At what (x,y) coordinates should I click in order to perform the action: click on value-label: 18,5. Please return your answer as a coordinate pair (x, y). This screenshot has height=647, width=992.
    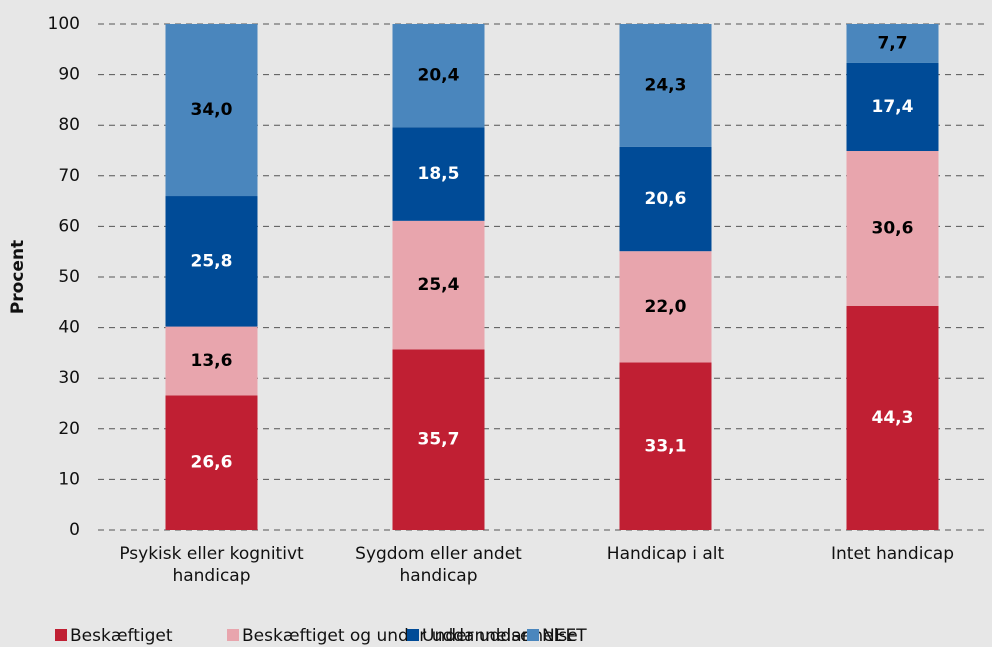
    Looking at the image, I should click on (439, 174).